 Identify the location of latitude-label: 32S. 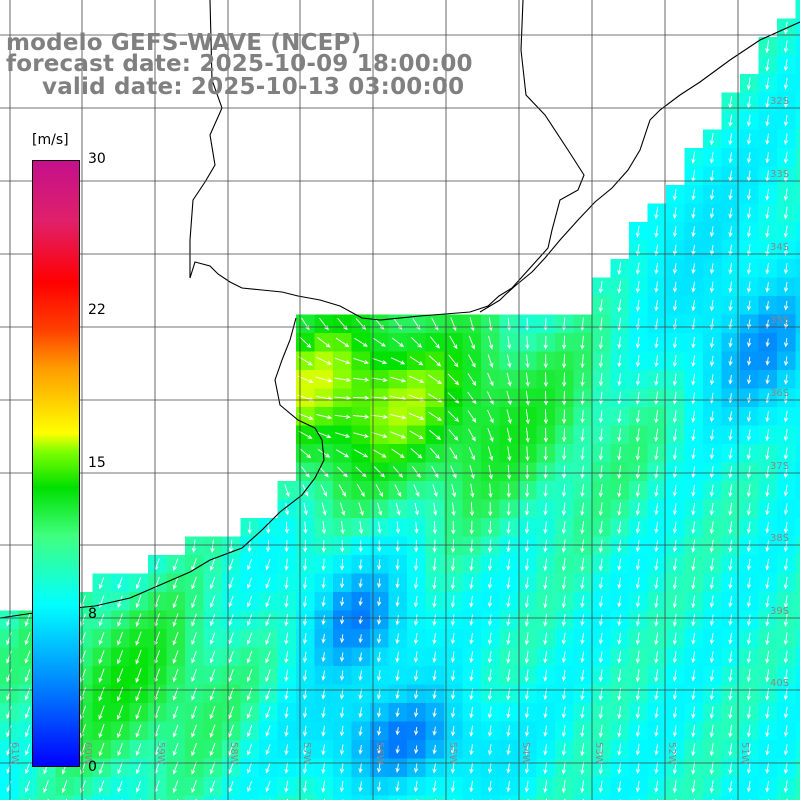
(779, 101).